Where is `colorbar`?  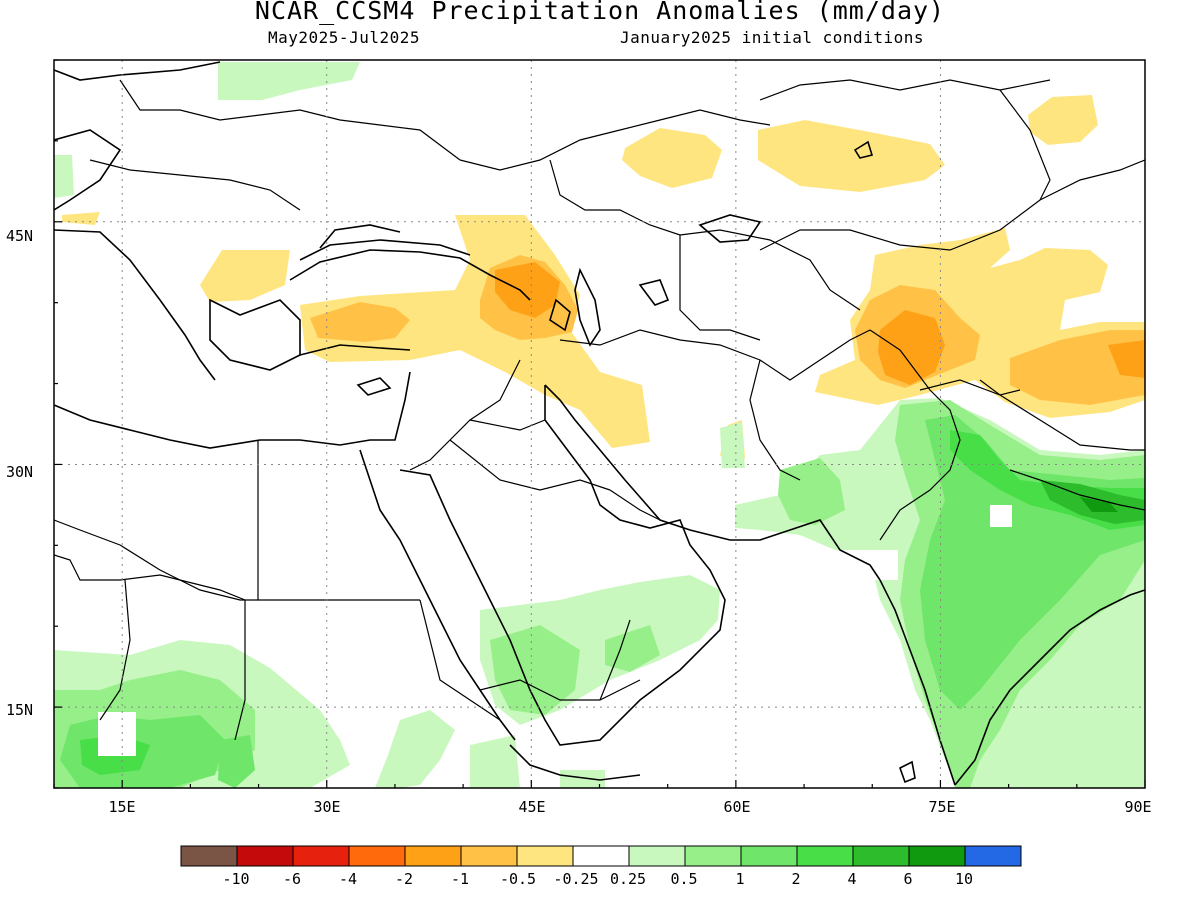
colorbar is located at coordinates (601, 856).